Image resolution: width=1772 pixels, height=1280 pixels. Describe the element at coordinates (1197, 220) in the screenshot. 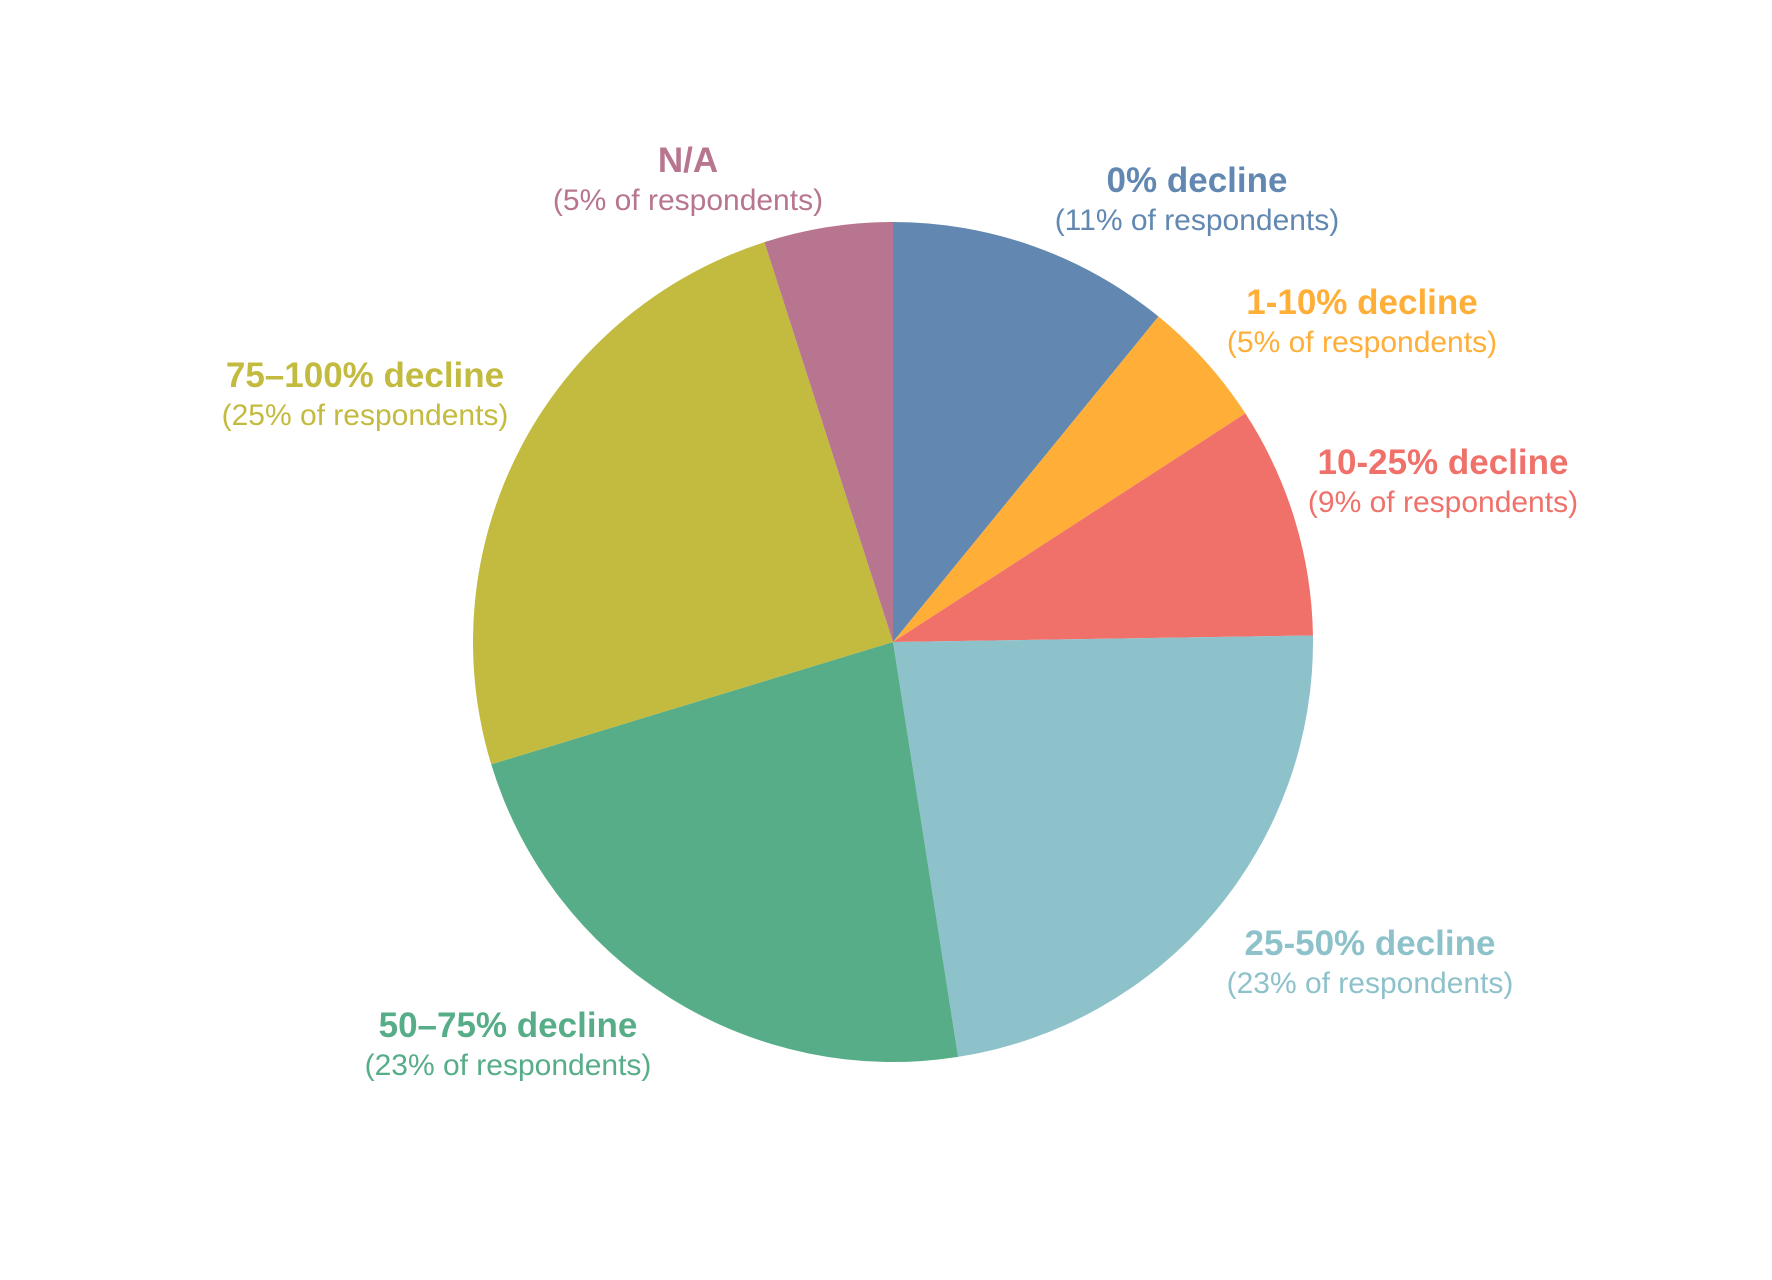

I see `slice-sublabel: (11% of respondents)` at that location.